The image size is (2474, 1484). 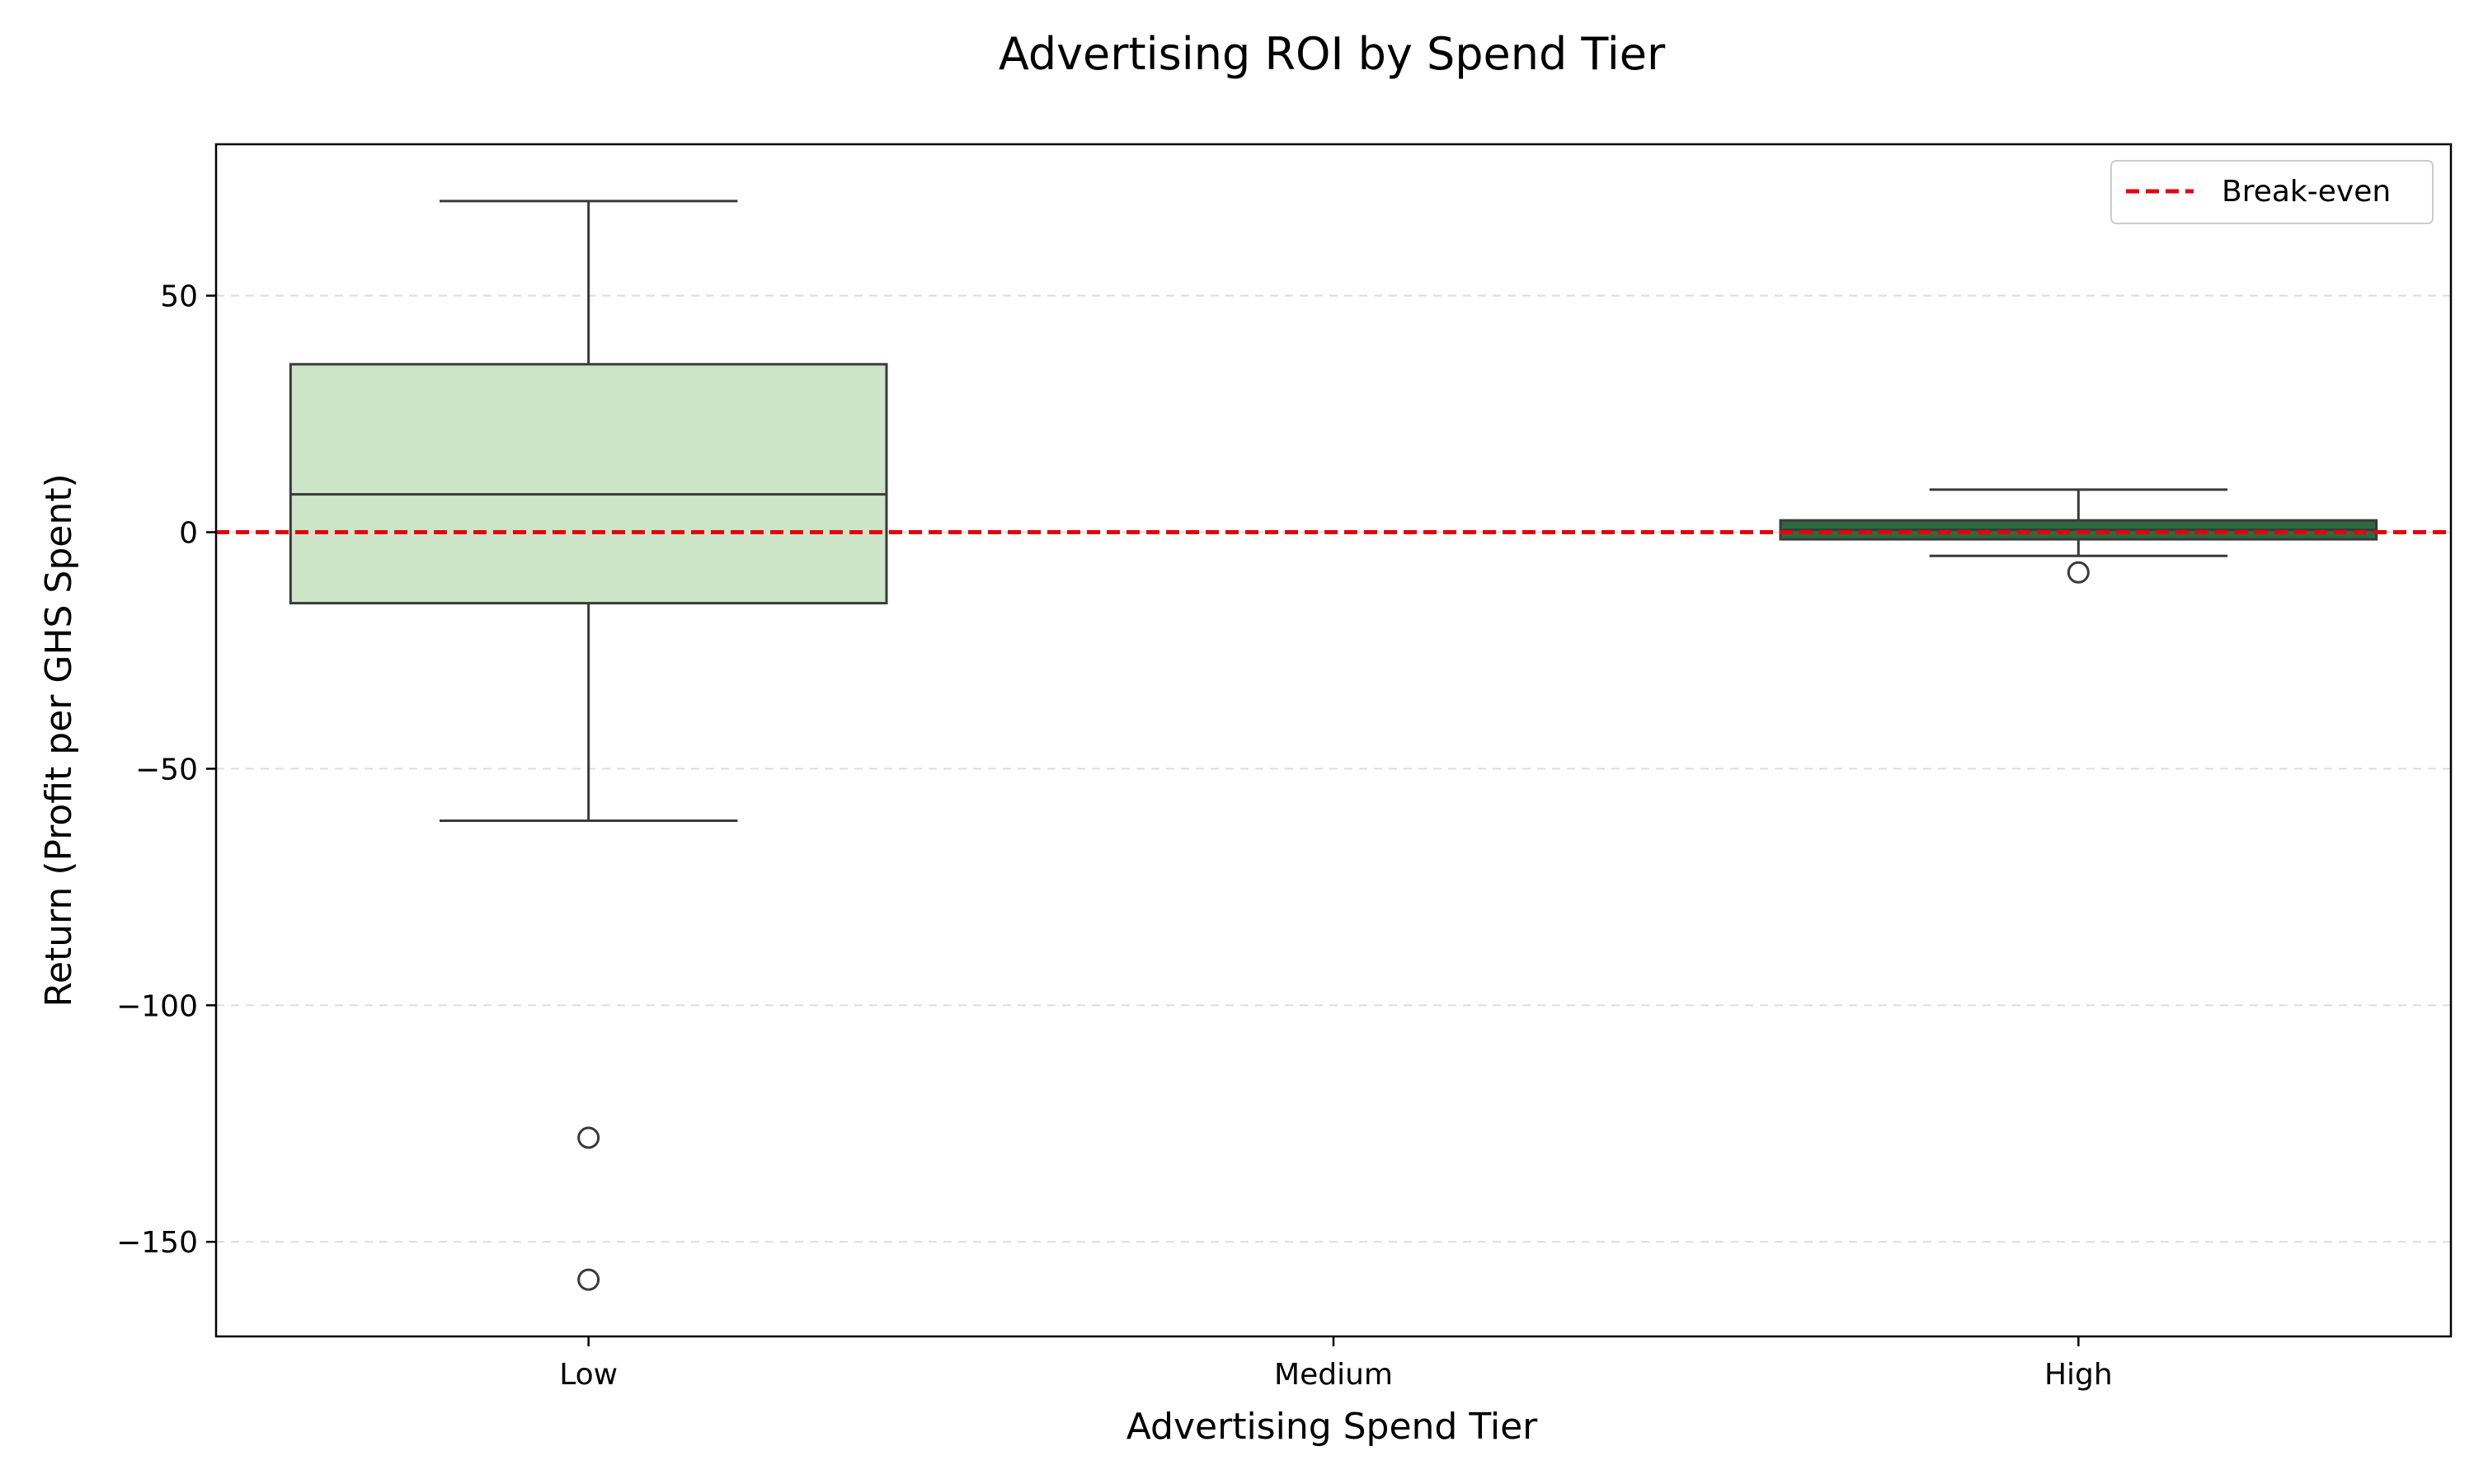 I want to click on legend-frame, so click(x=2272, y=192).